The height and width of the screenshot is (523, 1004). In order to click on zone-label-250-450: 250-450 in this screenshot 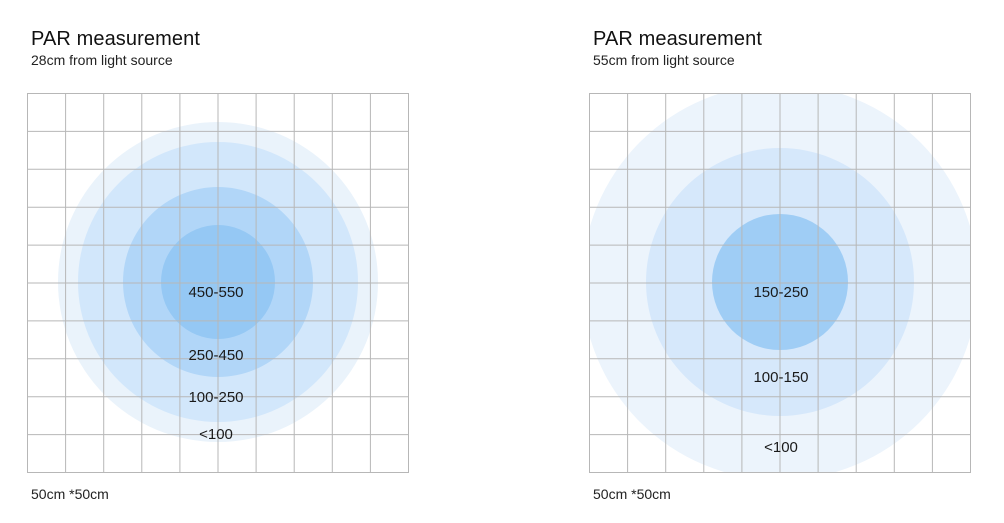, I will do `click(215, 355)`.